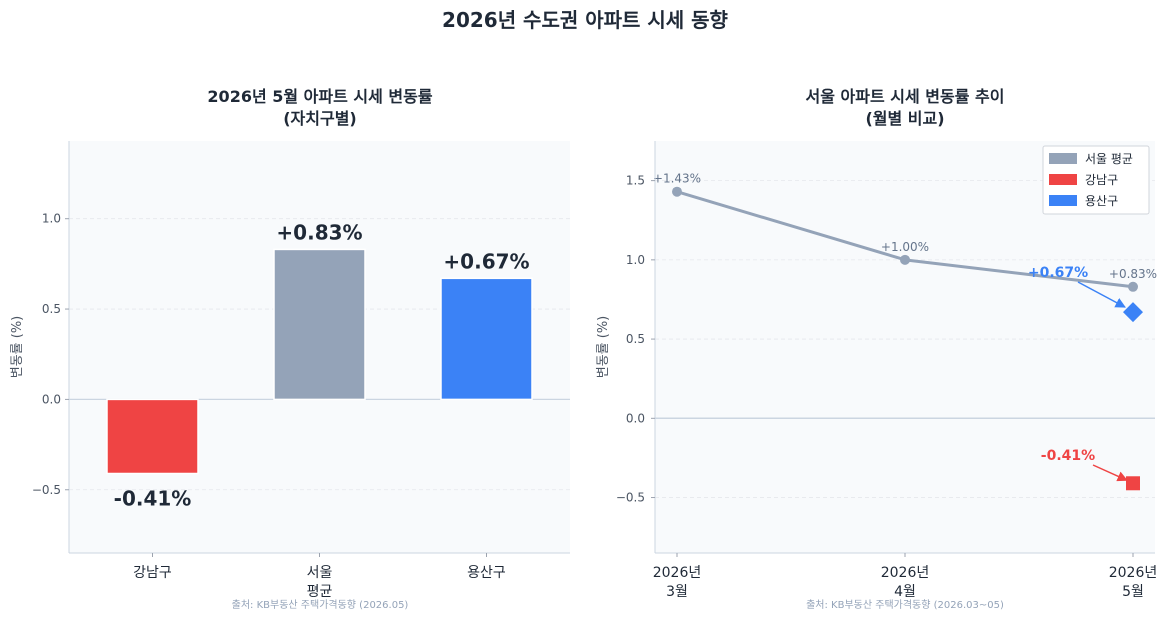  I want to click on bar-y-tick-label: −0.5, so click(46, 490).